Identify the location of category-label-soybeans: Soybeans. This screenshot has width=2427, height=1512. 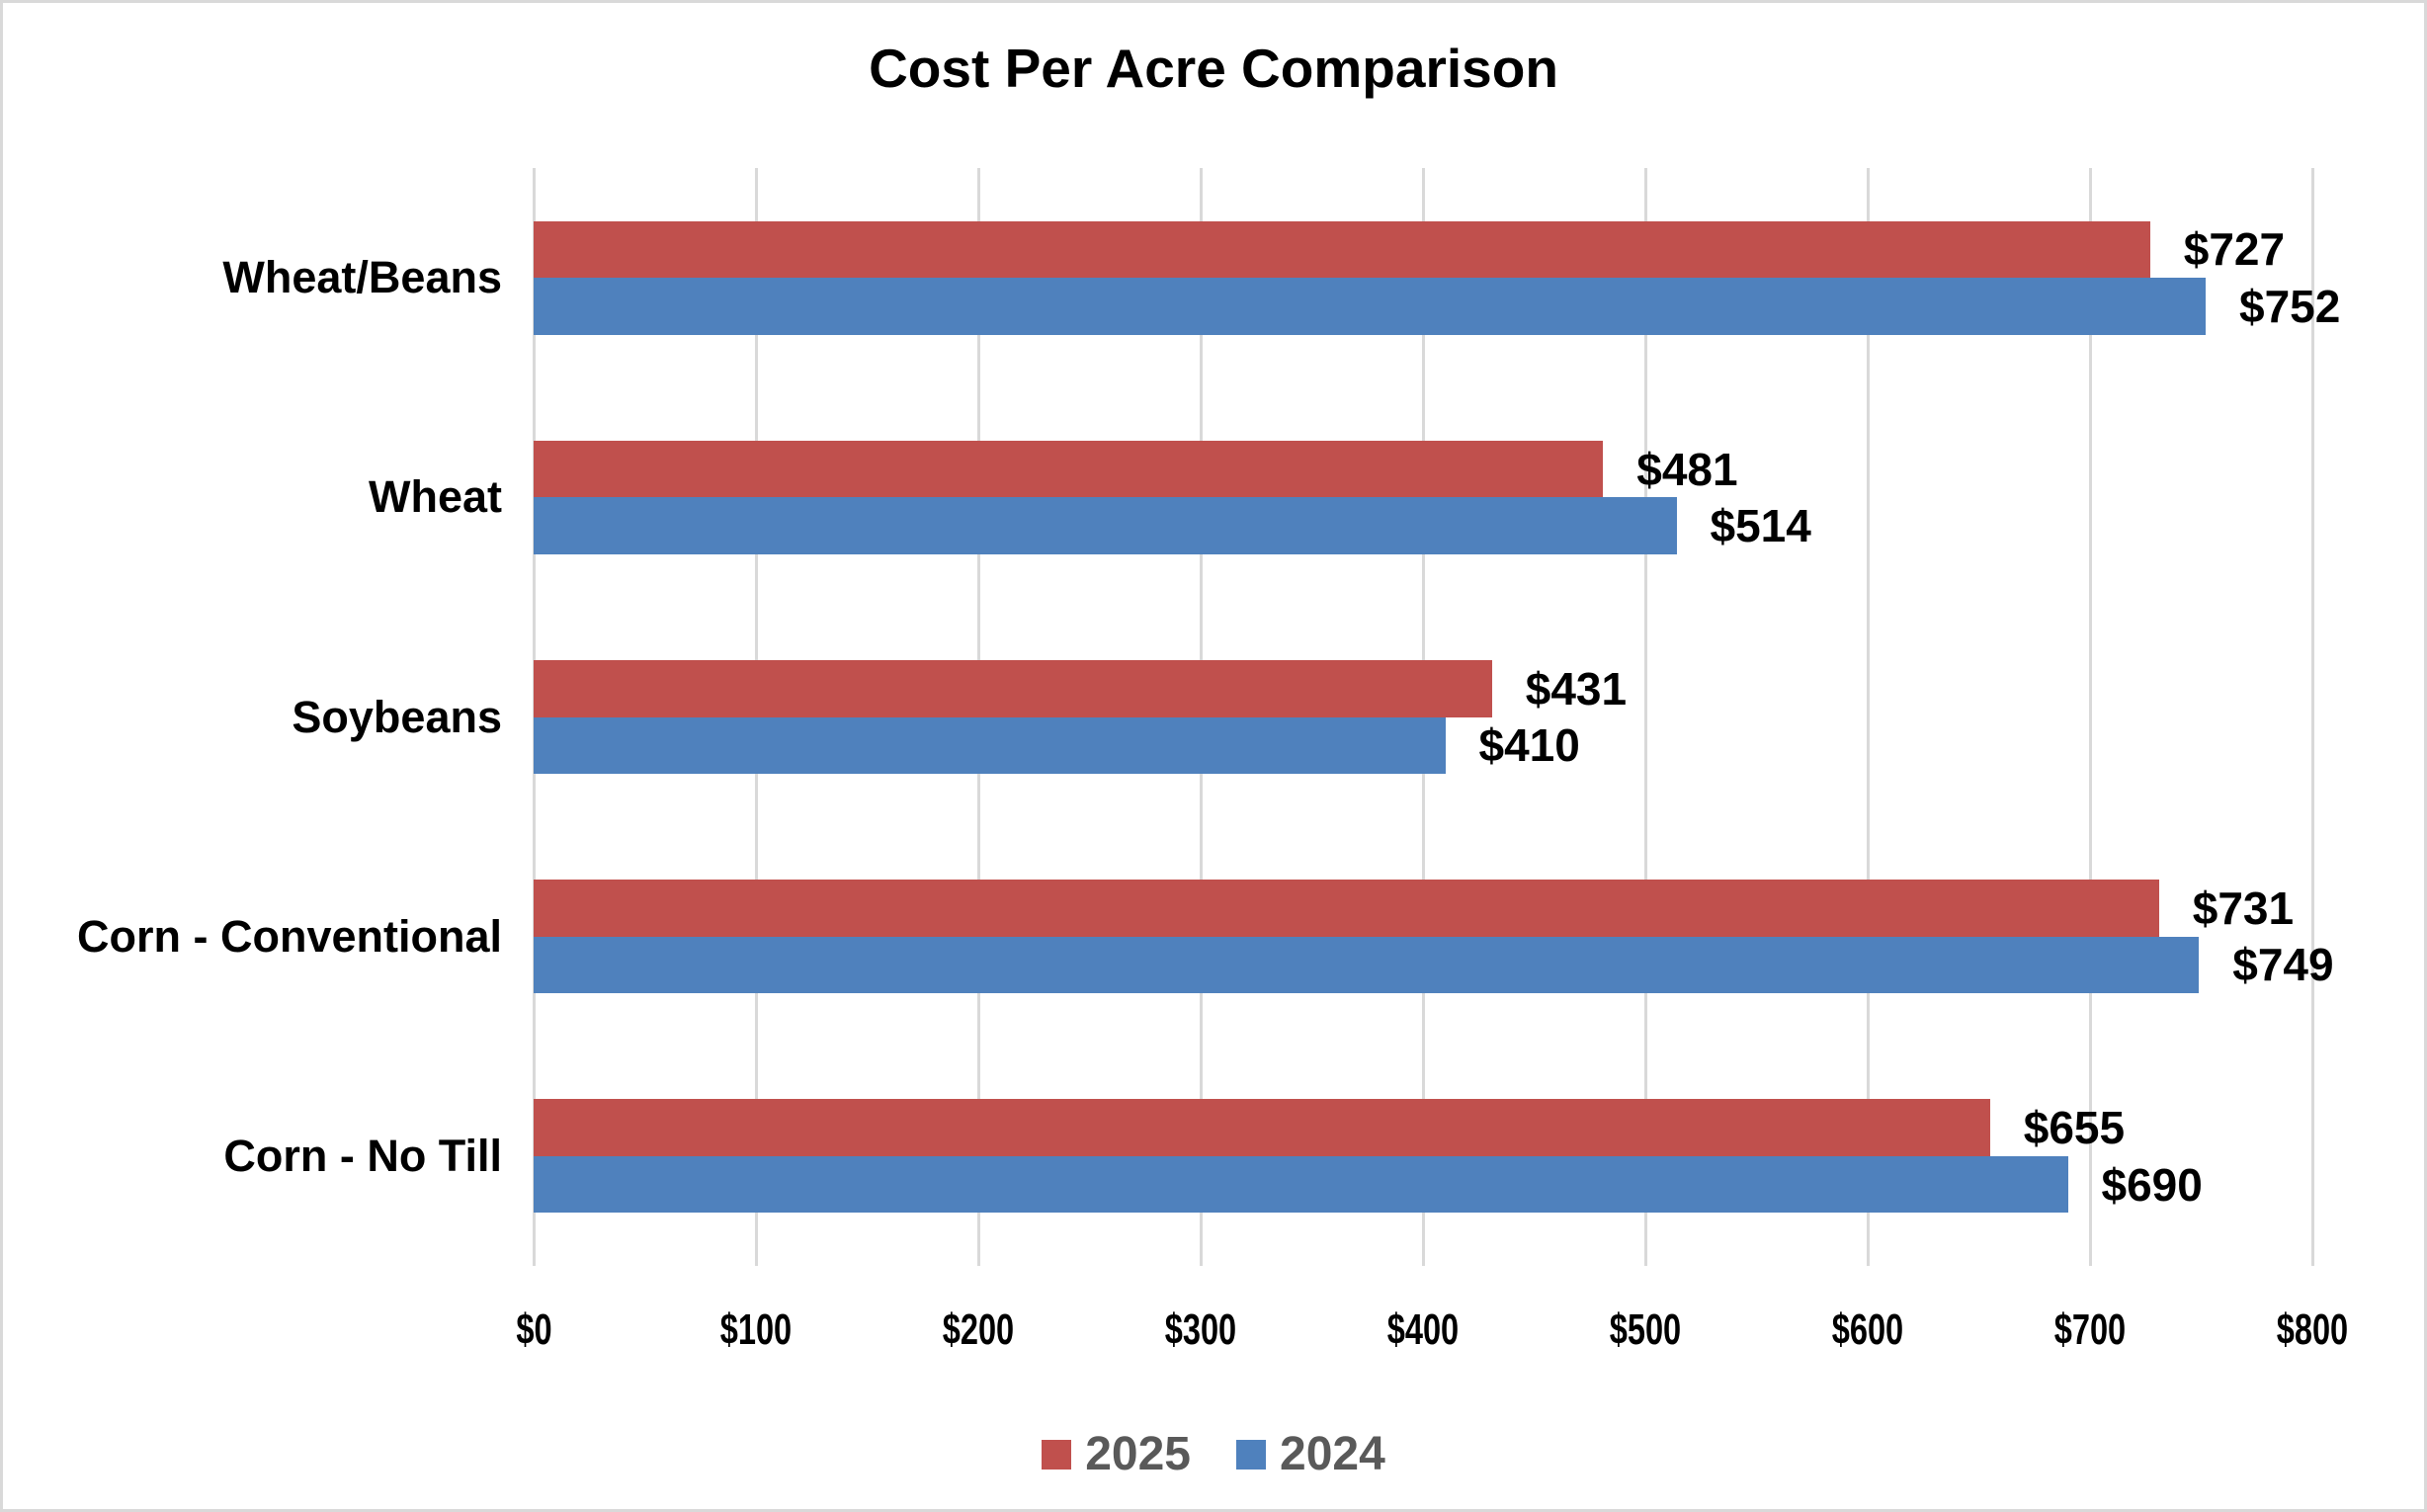
(397, 716).